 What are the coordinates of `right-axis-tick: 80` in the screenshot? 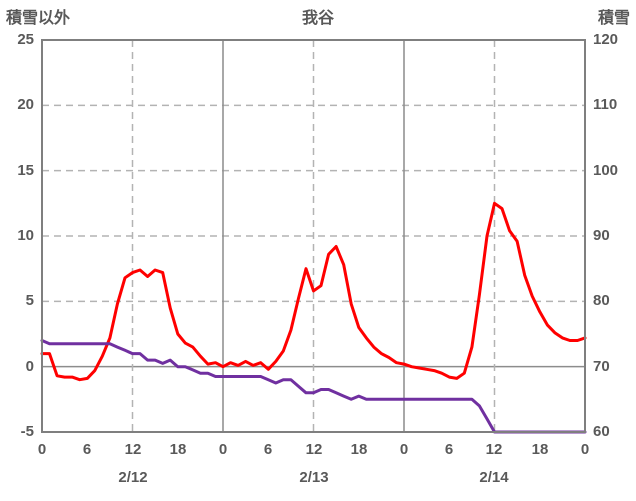 It's located at (601, 300).